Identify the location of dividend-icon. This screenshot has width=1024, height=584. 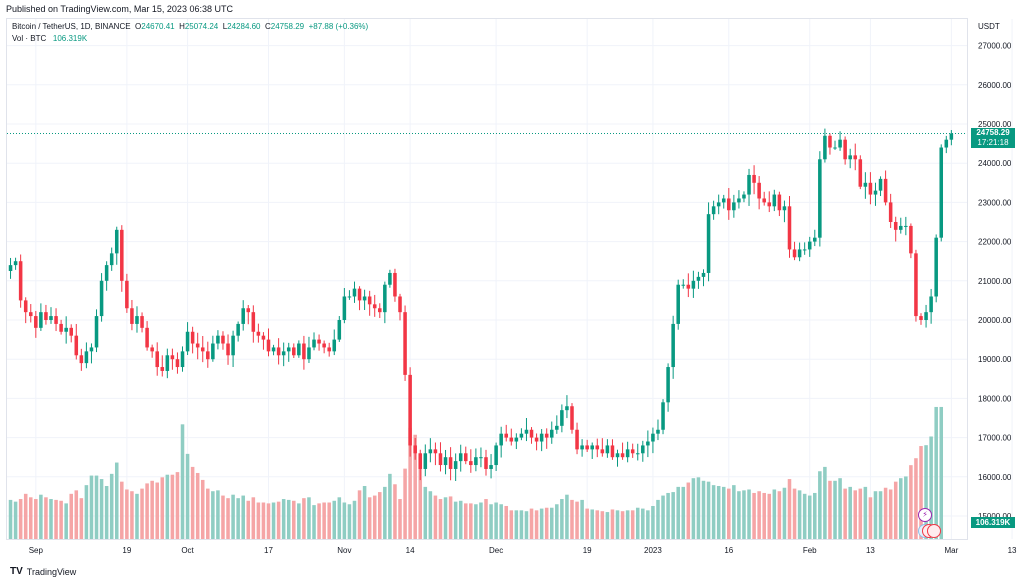
(934, 531).